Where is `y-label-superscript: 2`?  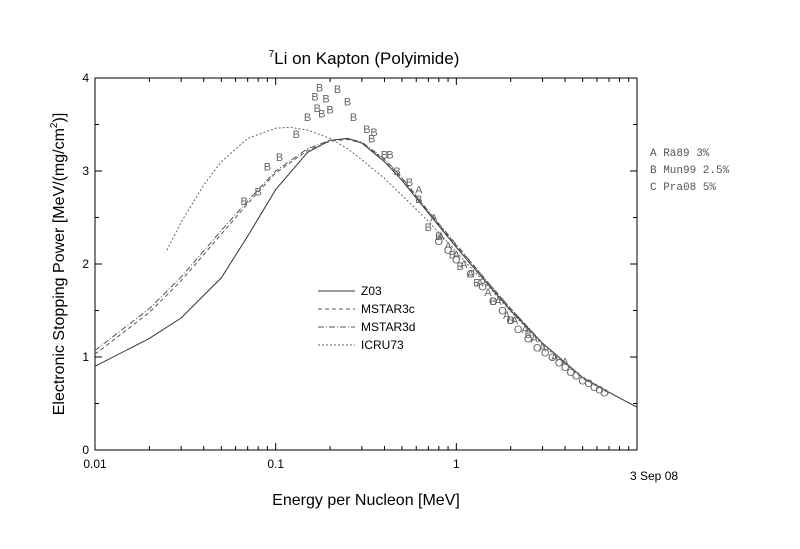 y-label-superscript: 2 is located at coordinates (54, 125).